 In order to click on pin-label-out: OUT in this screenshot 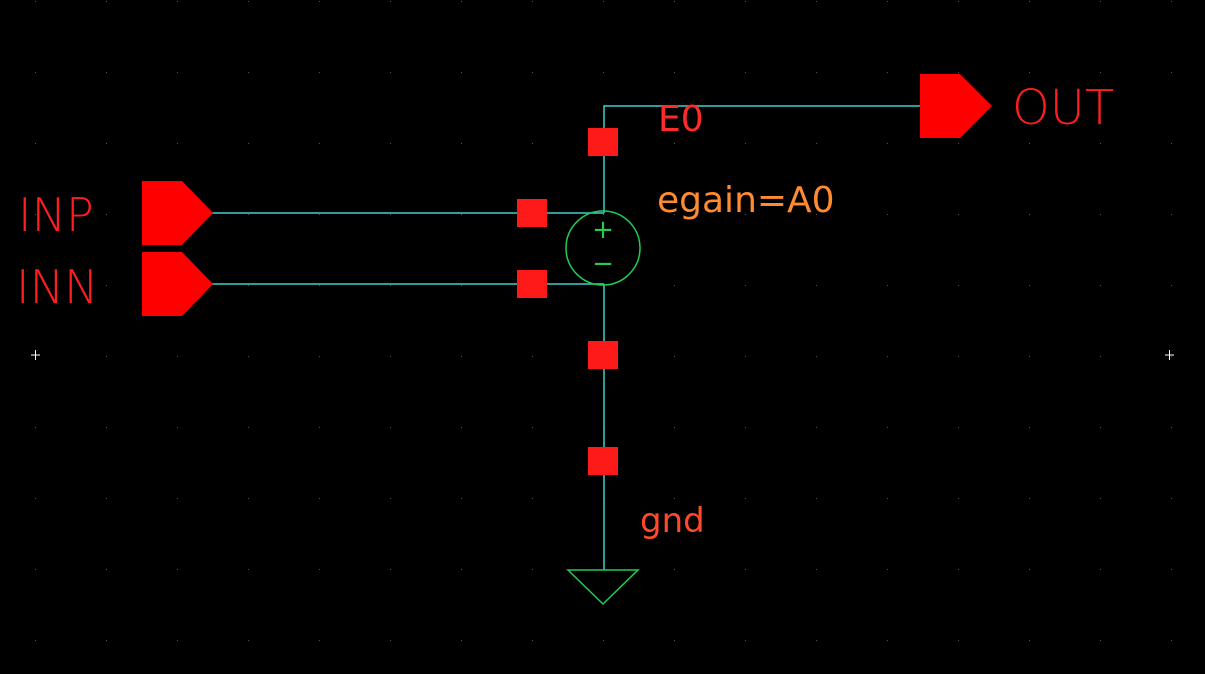, I will do `click(1063, 108)`.